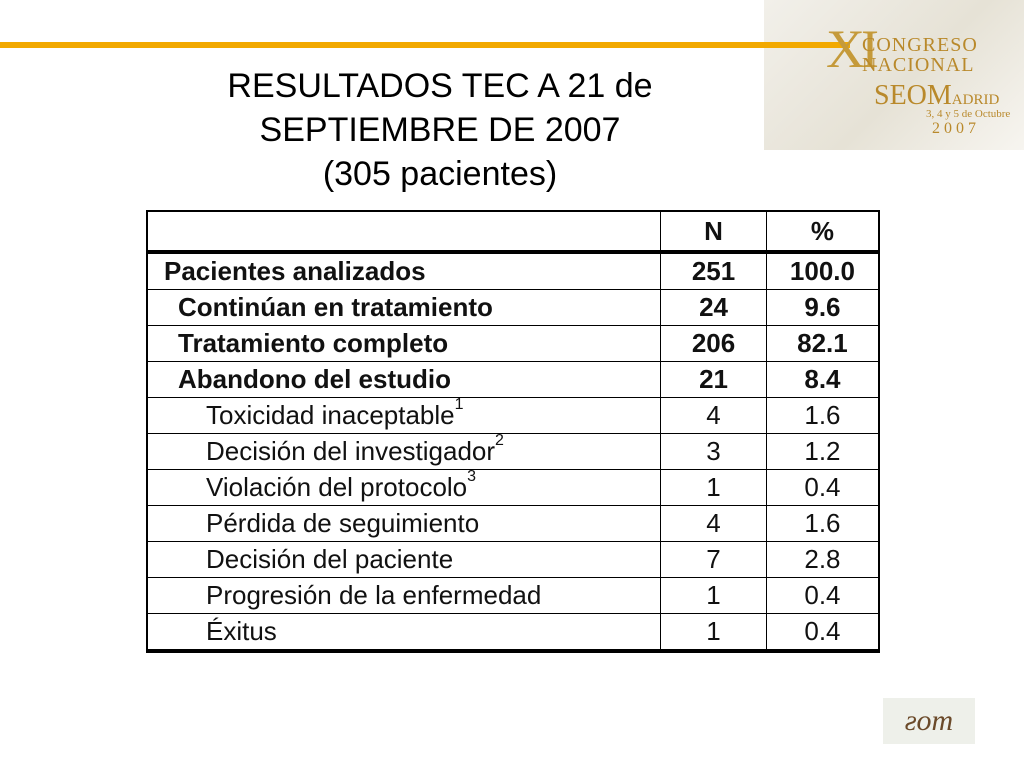 This screenshot has height=768, width=1024. I want to click on slide-title-line2: SEPTIEMBRE DE 2007, so click(440, 130).